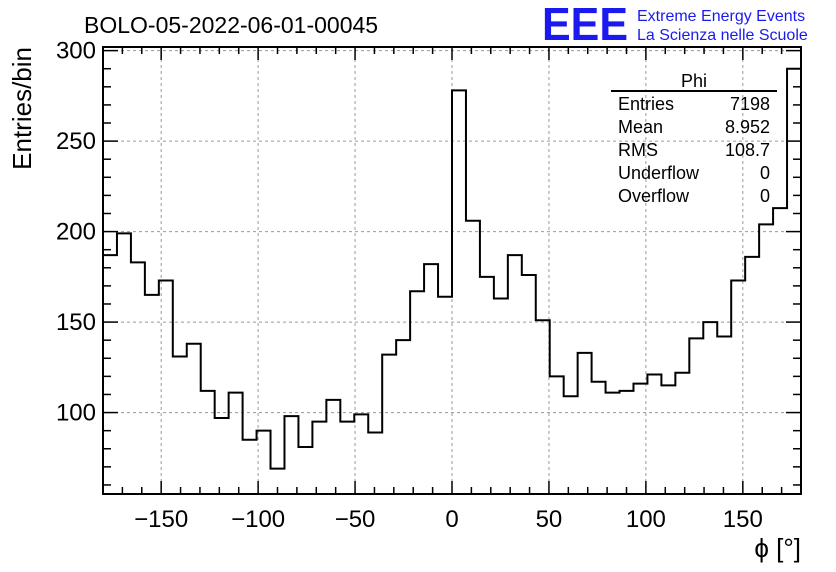 This screenshot has width=836, height=572. I want to click on stats-value: 8.952, so click(747, 127).